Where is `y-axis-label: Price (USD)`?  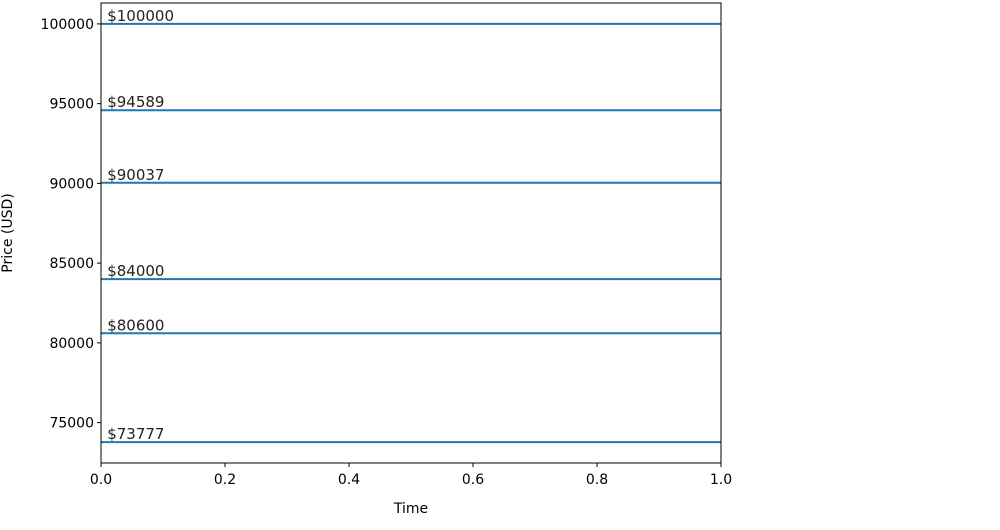
y-axis-label: Price (USD) is located at coordinates (8, 232).